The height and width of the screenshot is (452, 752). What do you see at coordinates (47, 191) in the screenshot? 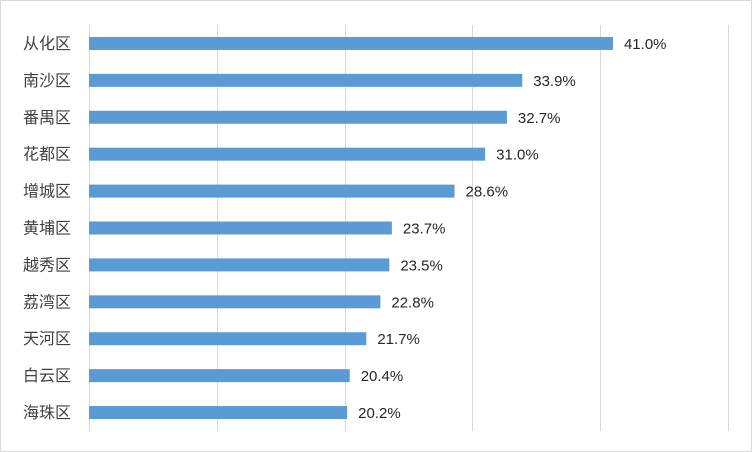
I see `category-label-4: 增城区` at bounding box center [47, 191].